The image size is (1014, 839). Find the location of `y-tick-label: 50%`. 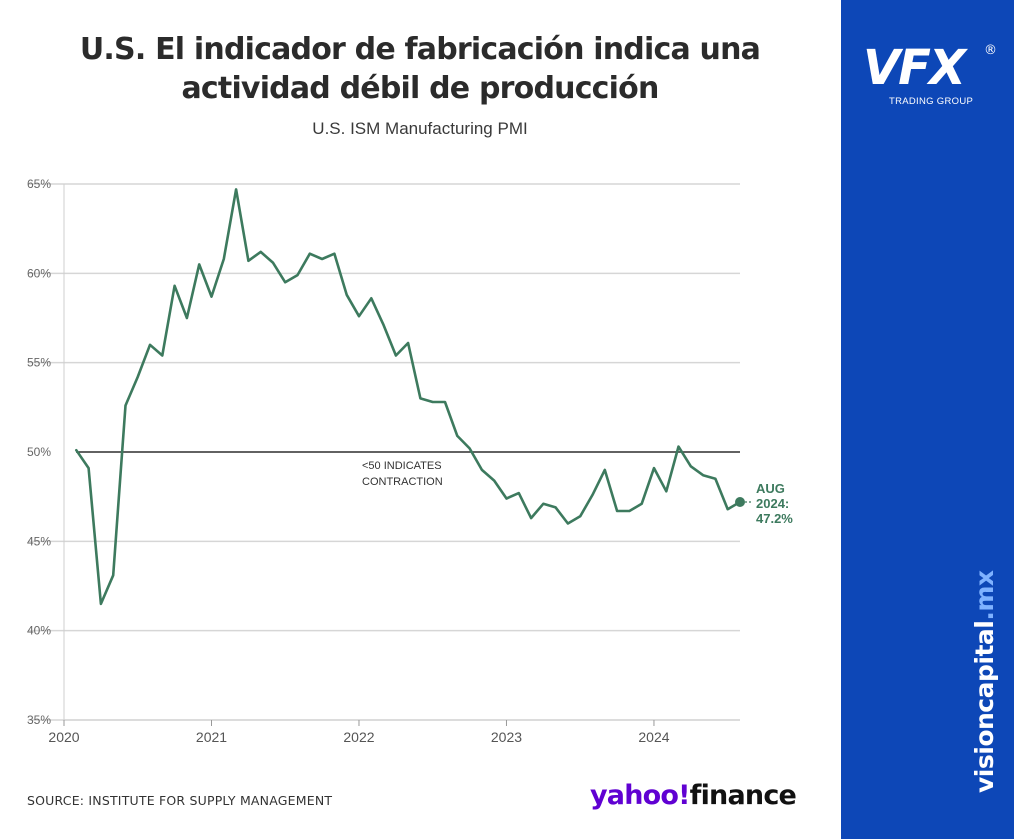

y-tick-label: 50% is located at coordinates (39, 452).